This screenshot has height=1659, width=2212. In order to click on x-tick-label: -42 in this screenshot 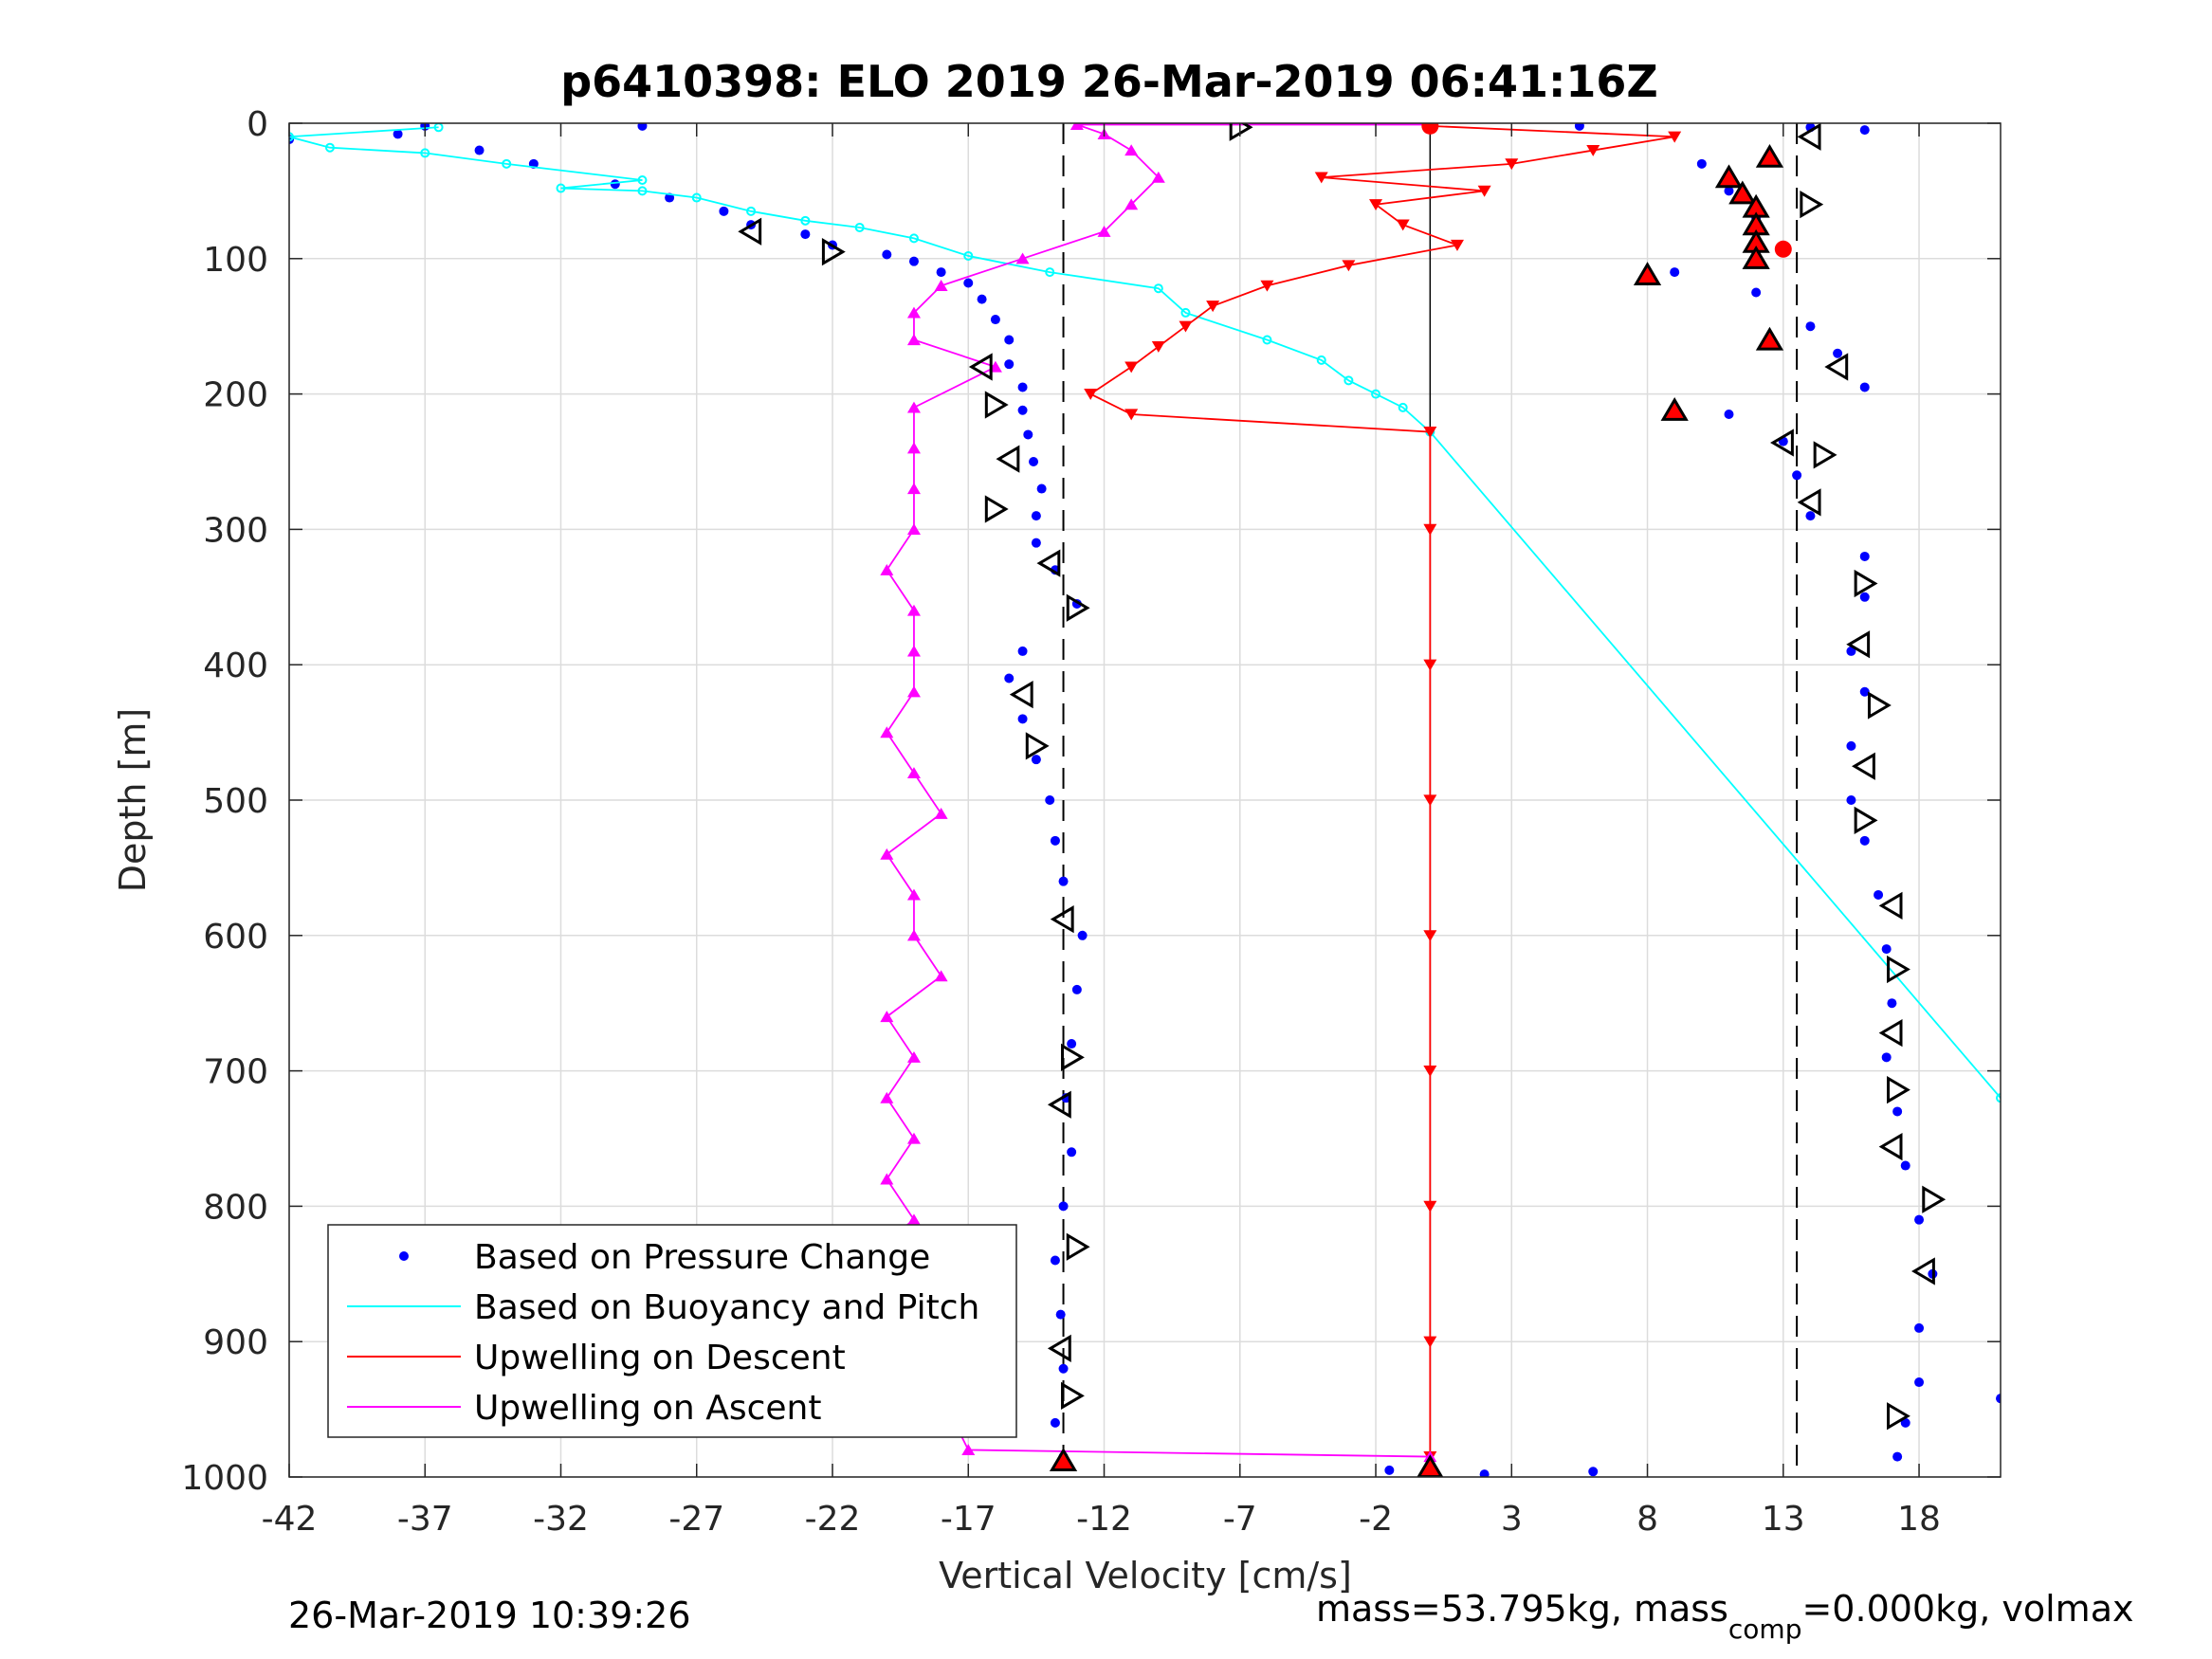, I will do `click(290, 1519)`.